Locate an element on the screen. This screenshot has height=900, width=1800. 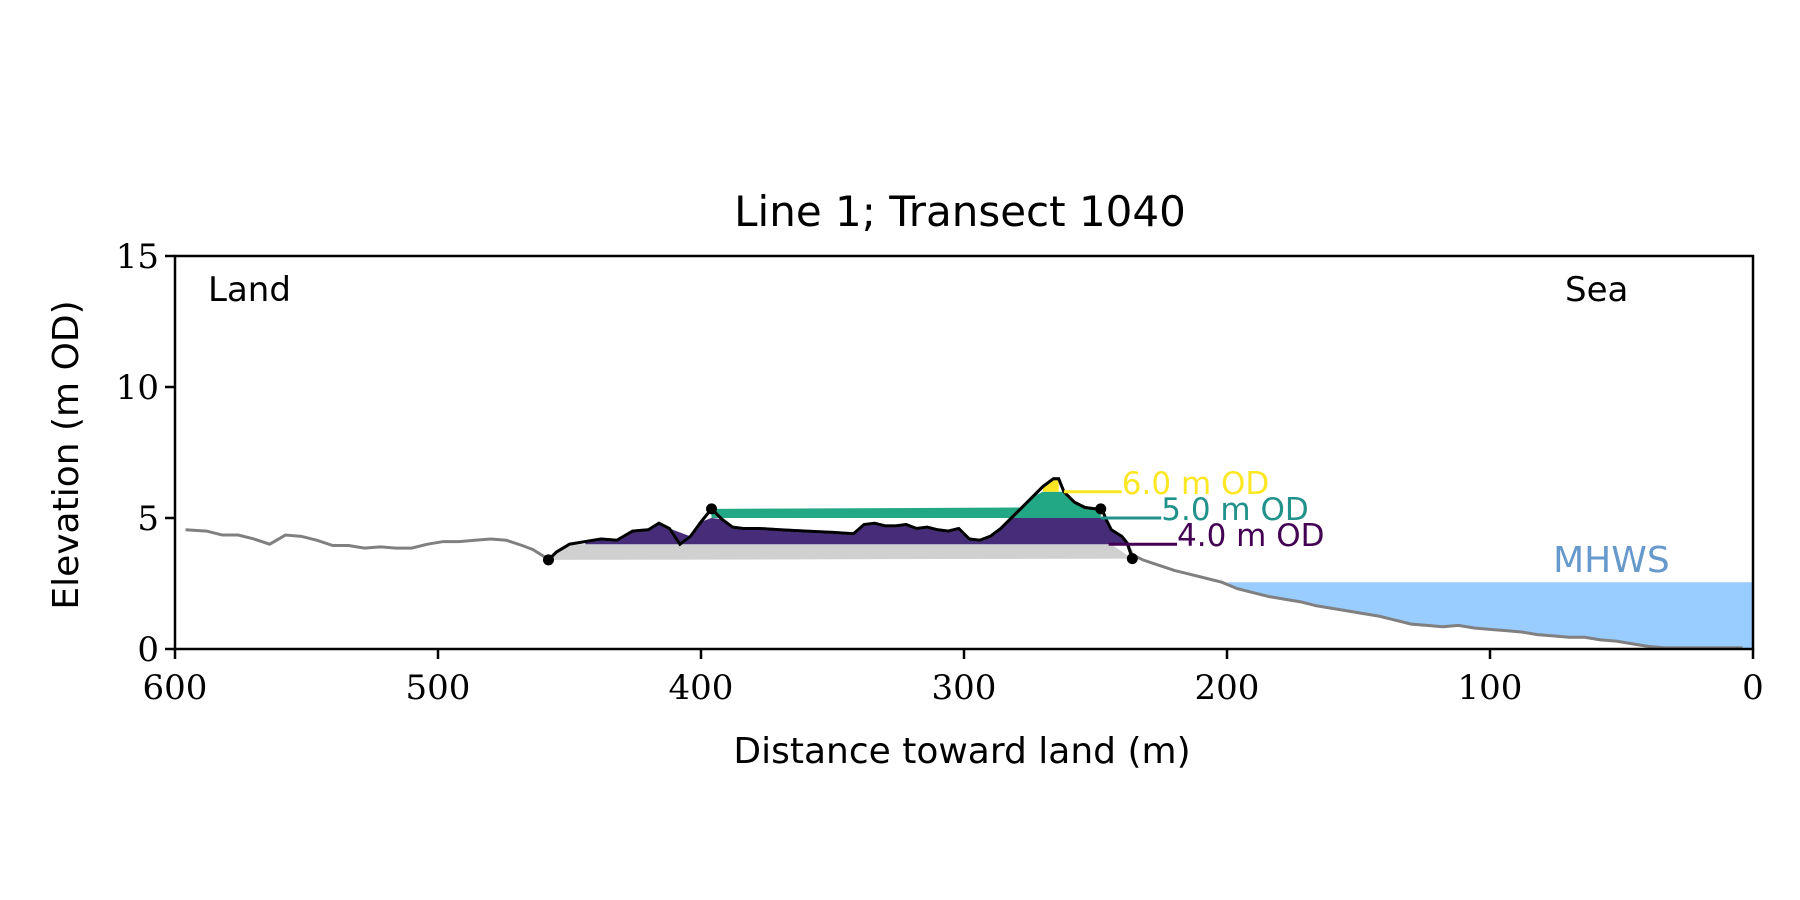
chart-title: Line 1; Transect 1040 is located at coordinates (960, 211).